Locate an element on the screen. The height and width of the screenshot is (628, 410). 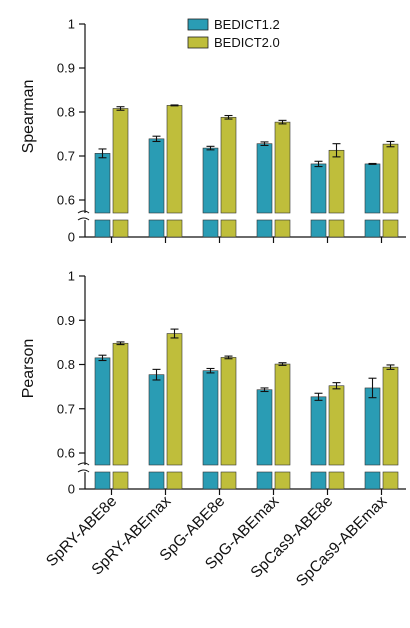
legend-label-bedict12: BEDICT1.2 is located at coordinates (247, 24).